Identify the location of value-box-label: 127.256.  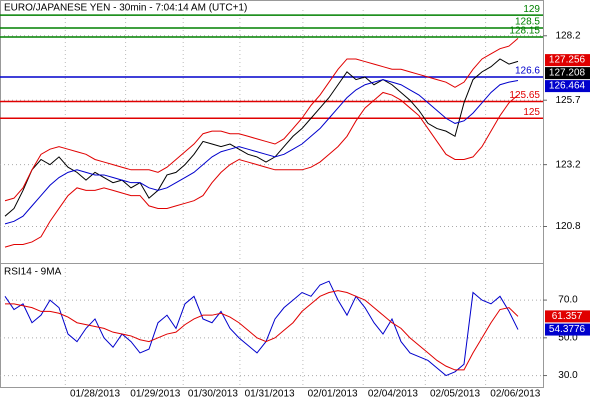
(567, 60).